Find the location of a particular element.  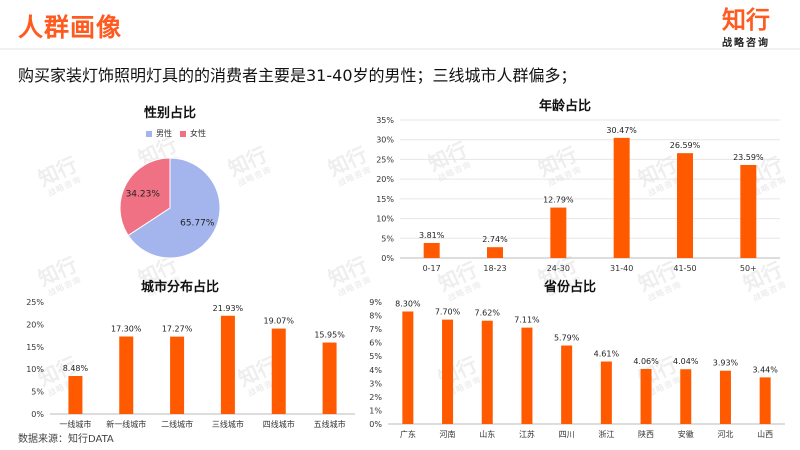

data-source-note: 数据来源：知行DATA is located at coordinates (66, 439).